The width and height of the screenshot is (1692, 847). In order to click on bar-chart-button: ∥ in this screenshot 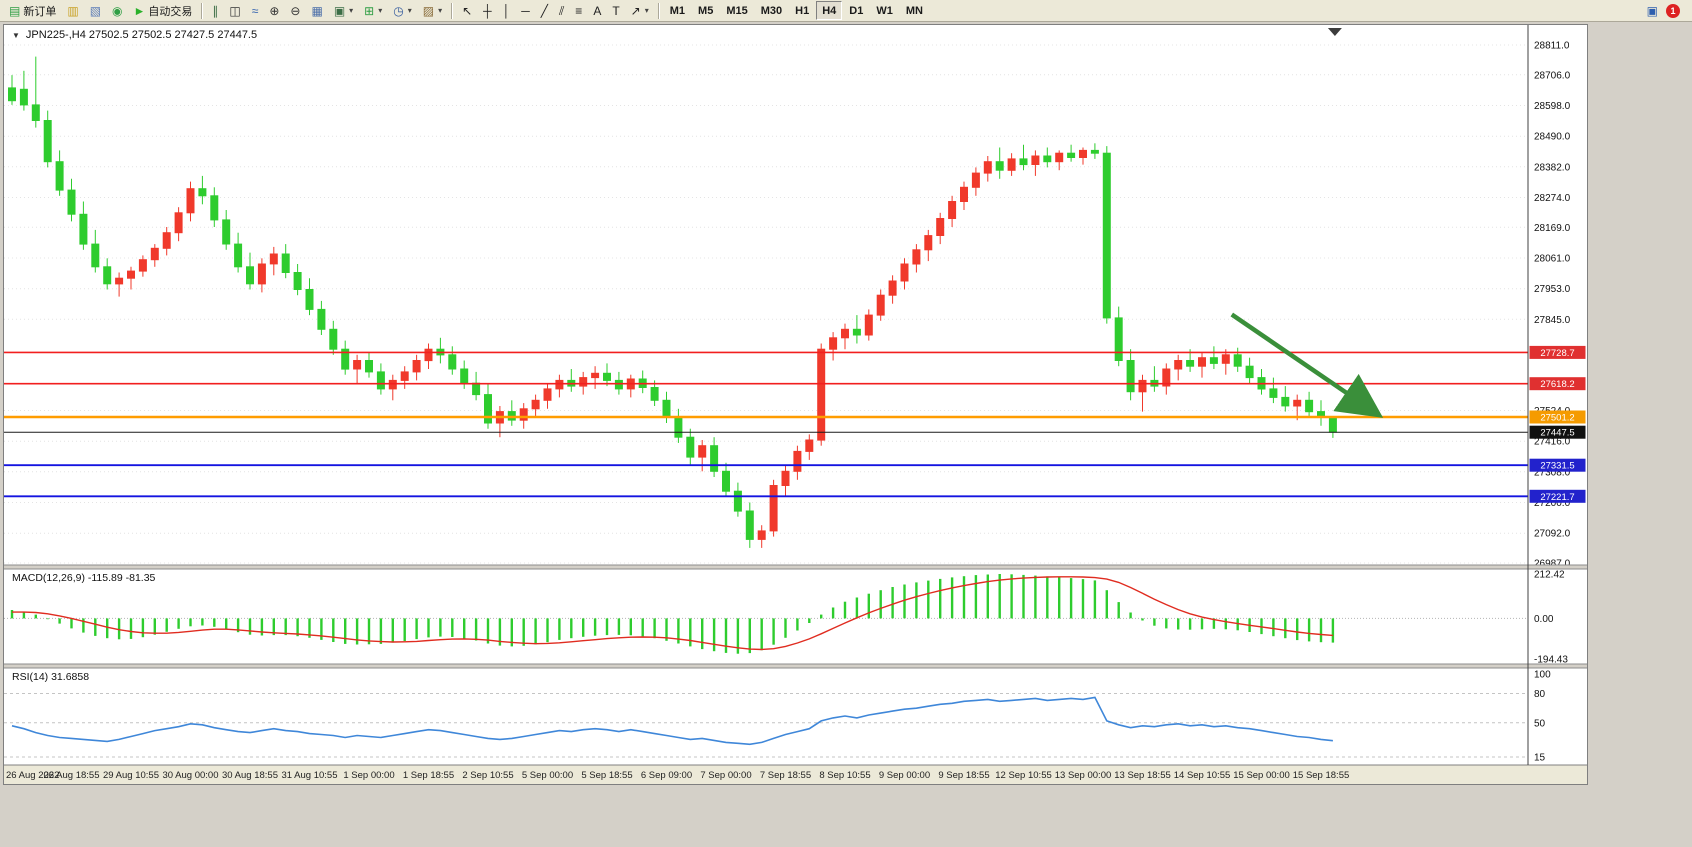, I will do `click(215, 10)`.